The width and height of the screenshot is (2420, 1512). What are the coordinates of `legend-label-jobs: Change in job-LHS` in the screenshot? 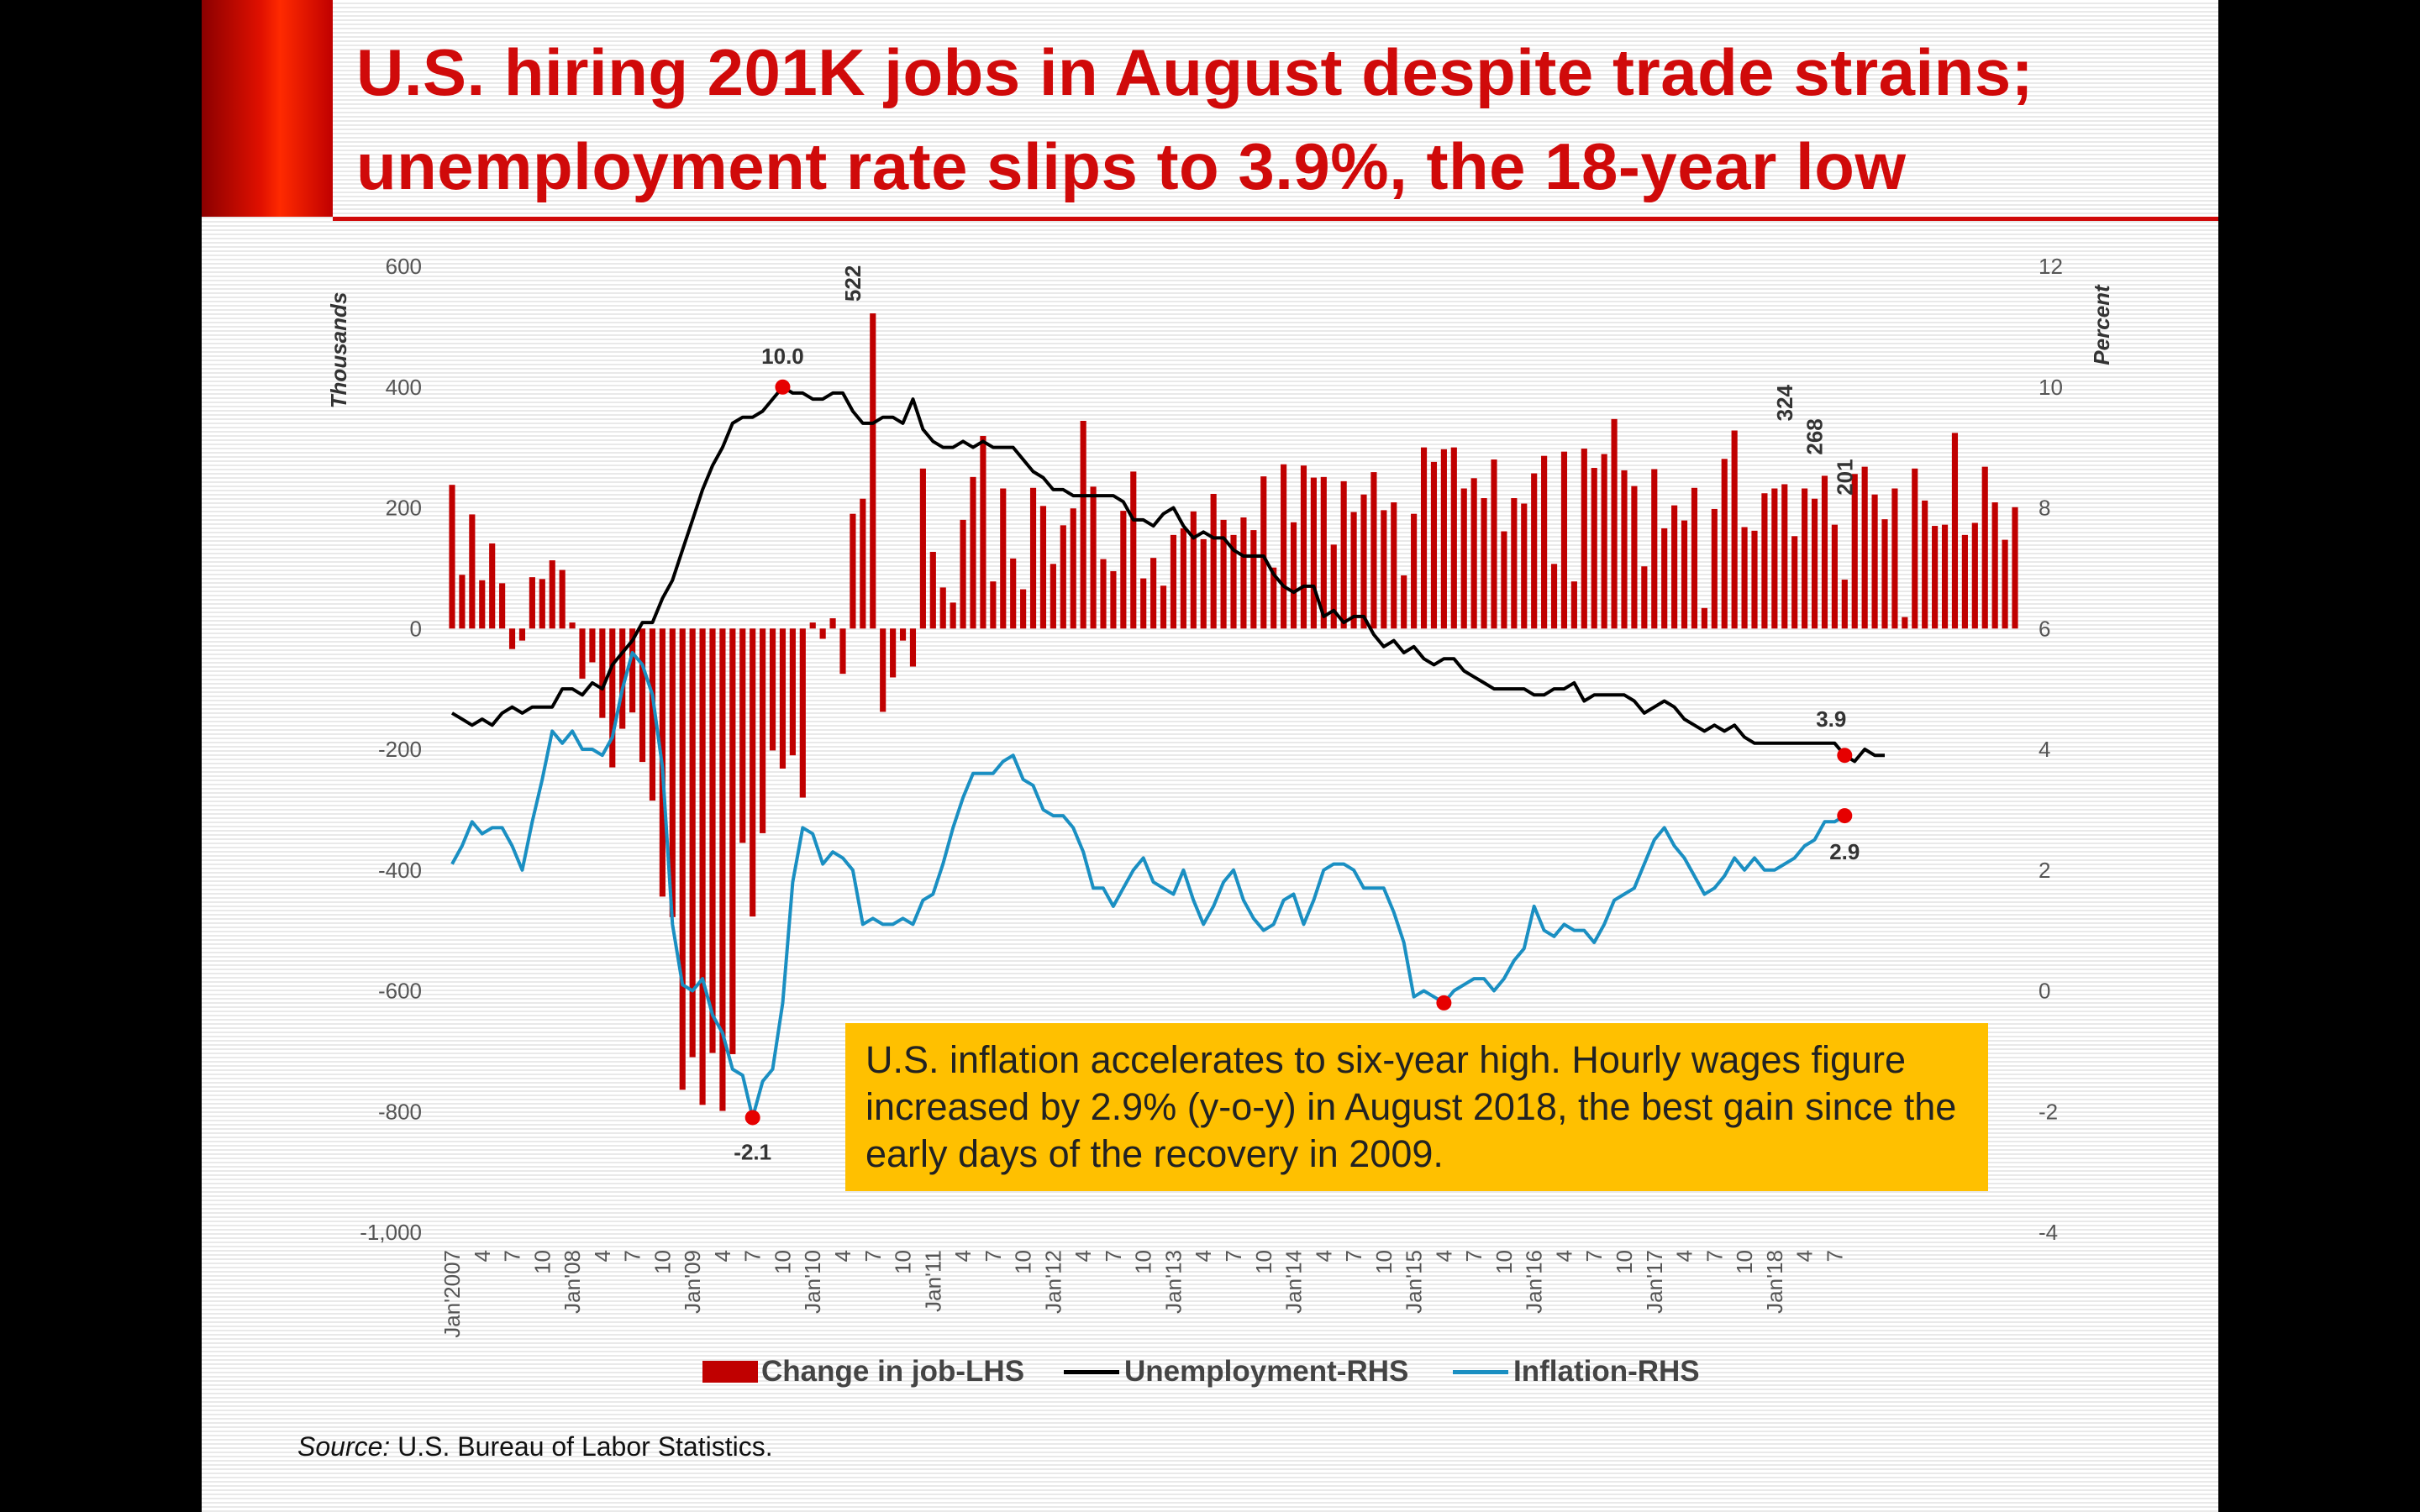 It's located at (893, 1371).